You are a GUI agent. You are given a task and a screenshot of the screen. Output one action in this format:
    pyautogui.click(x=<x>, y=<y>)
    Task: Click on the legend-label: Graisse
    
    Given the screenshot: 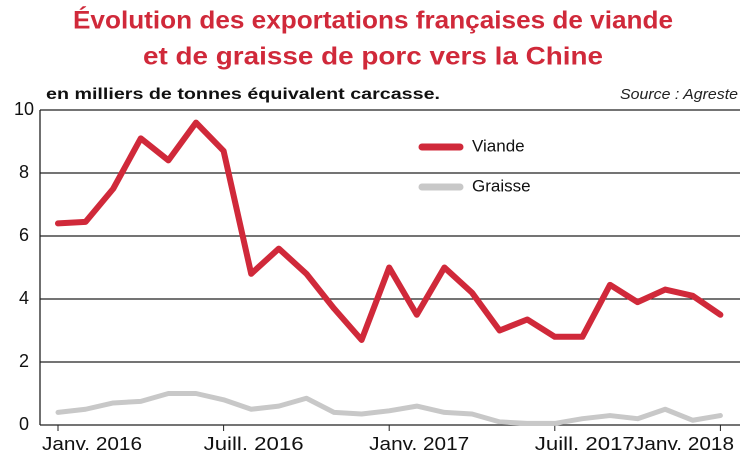 What is the action you would take?
    pyautogui.click(x=501, y=185)
    